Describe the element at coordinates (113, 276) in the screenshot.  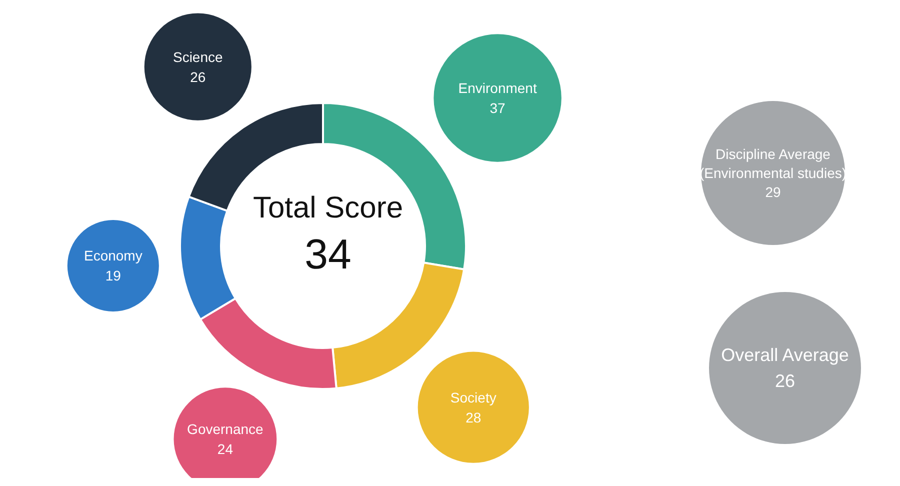
I see `data-label: 19` at that location.